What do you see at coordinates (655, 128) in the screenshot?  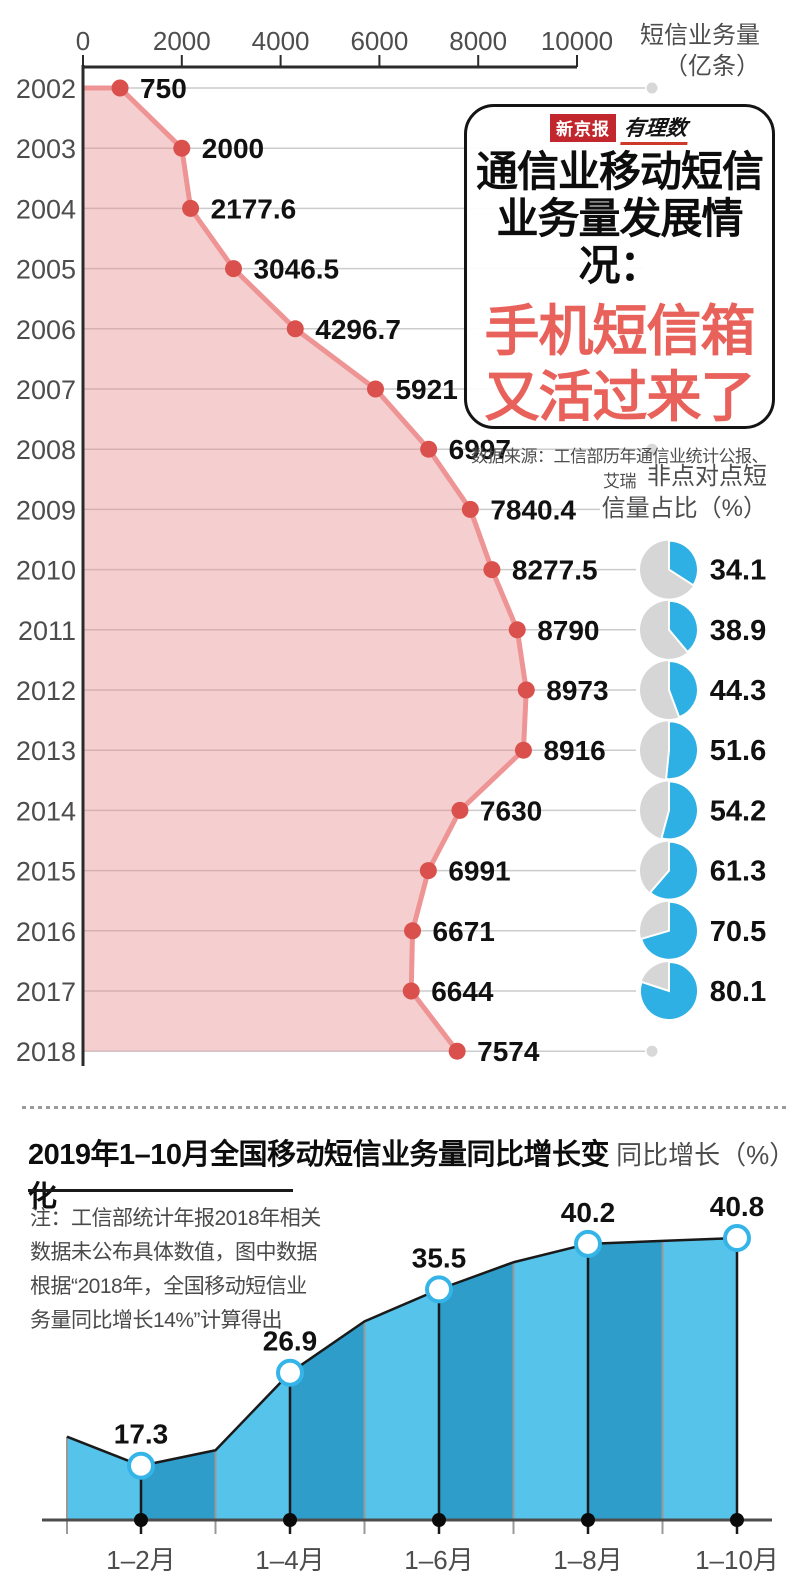 I see `logo-column-name: 有理数` at bounding box center [655, 128].